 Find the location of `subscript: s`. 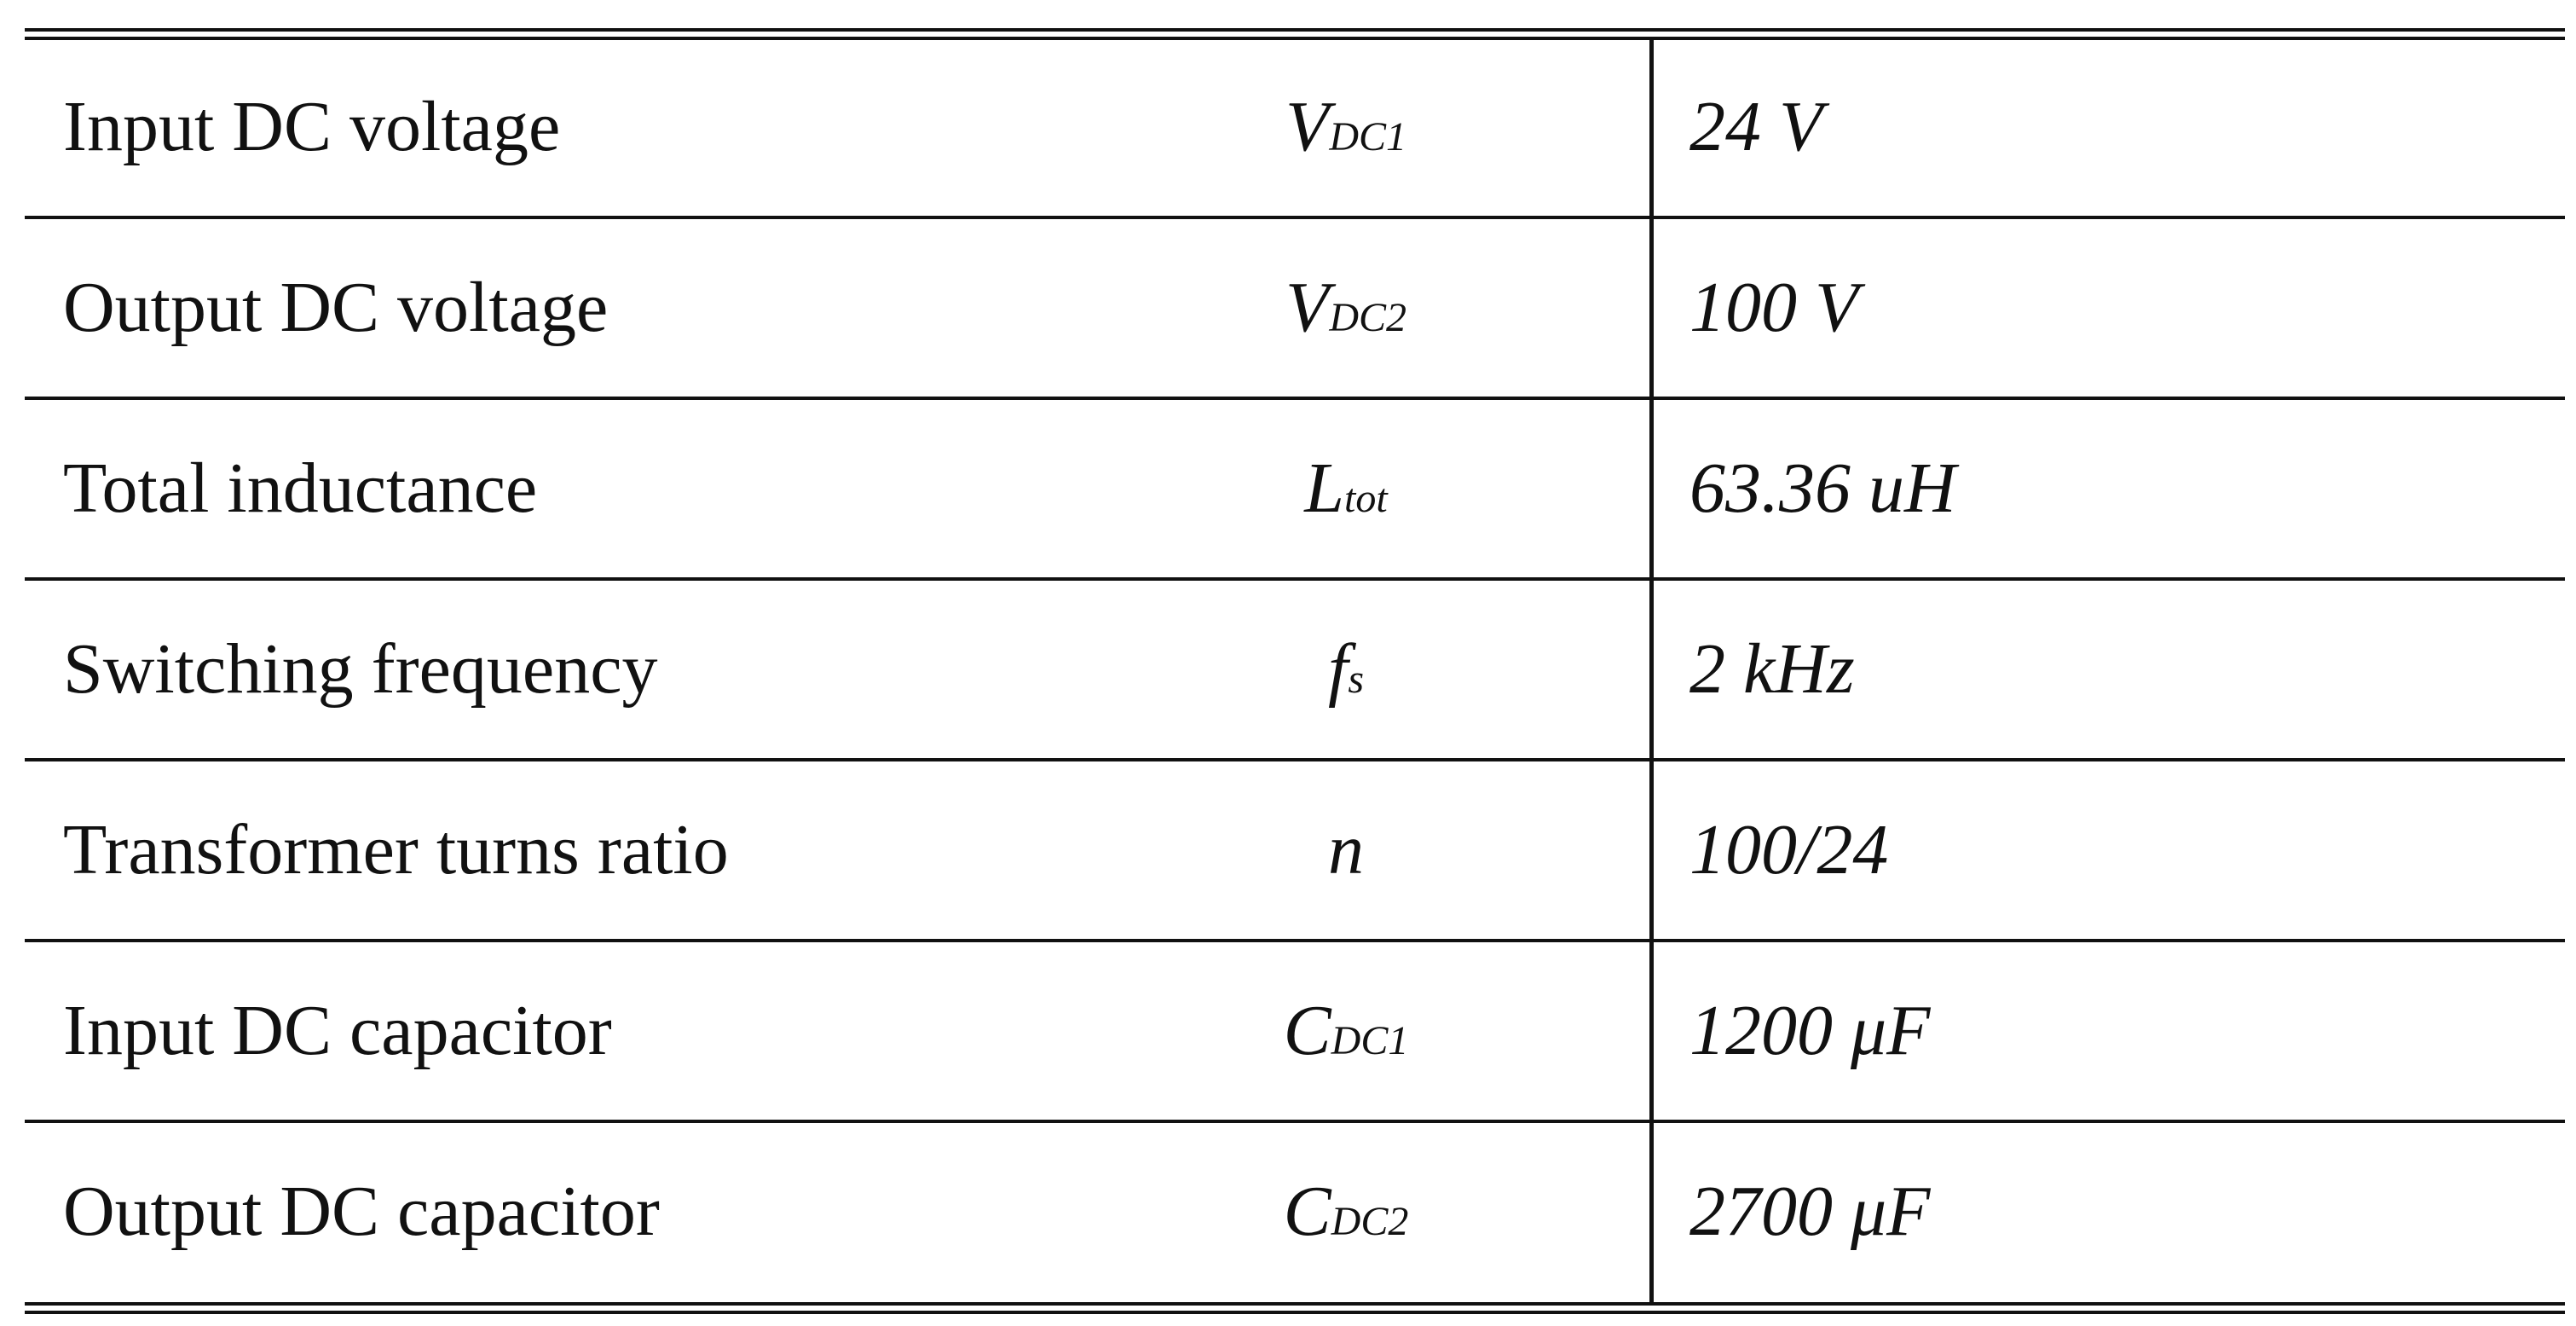

subscript: s is located at coordinates (1356, 679).